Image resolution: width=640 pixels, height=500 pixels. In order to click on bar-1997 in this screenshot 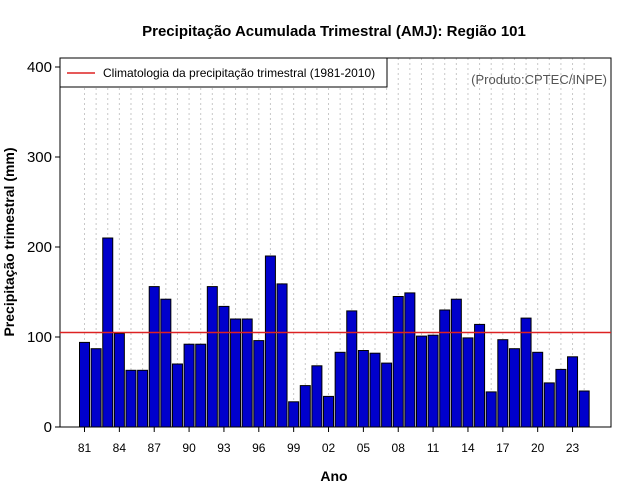, I will do `click(270, 341)`.